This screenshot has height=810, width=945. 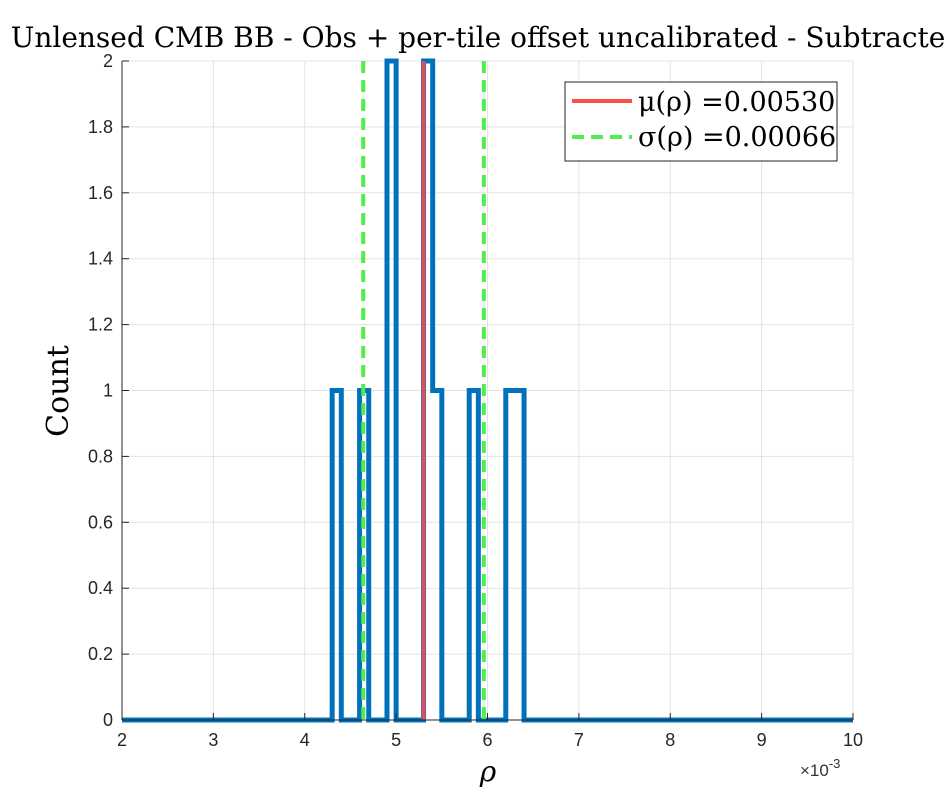 I want to click on y-tick-label-3: 0.6, so click(x=100, y=522).